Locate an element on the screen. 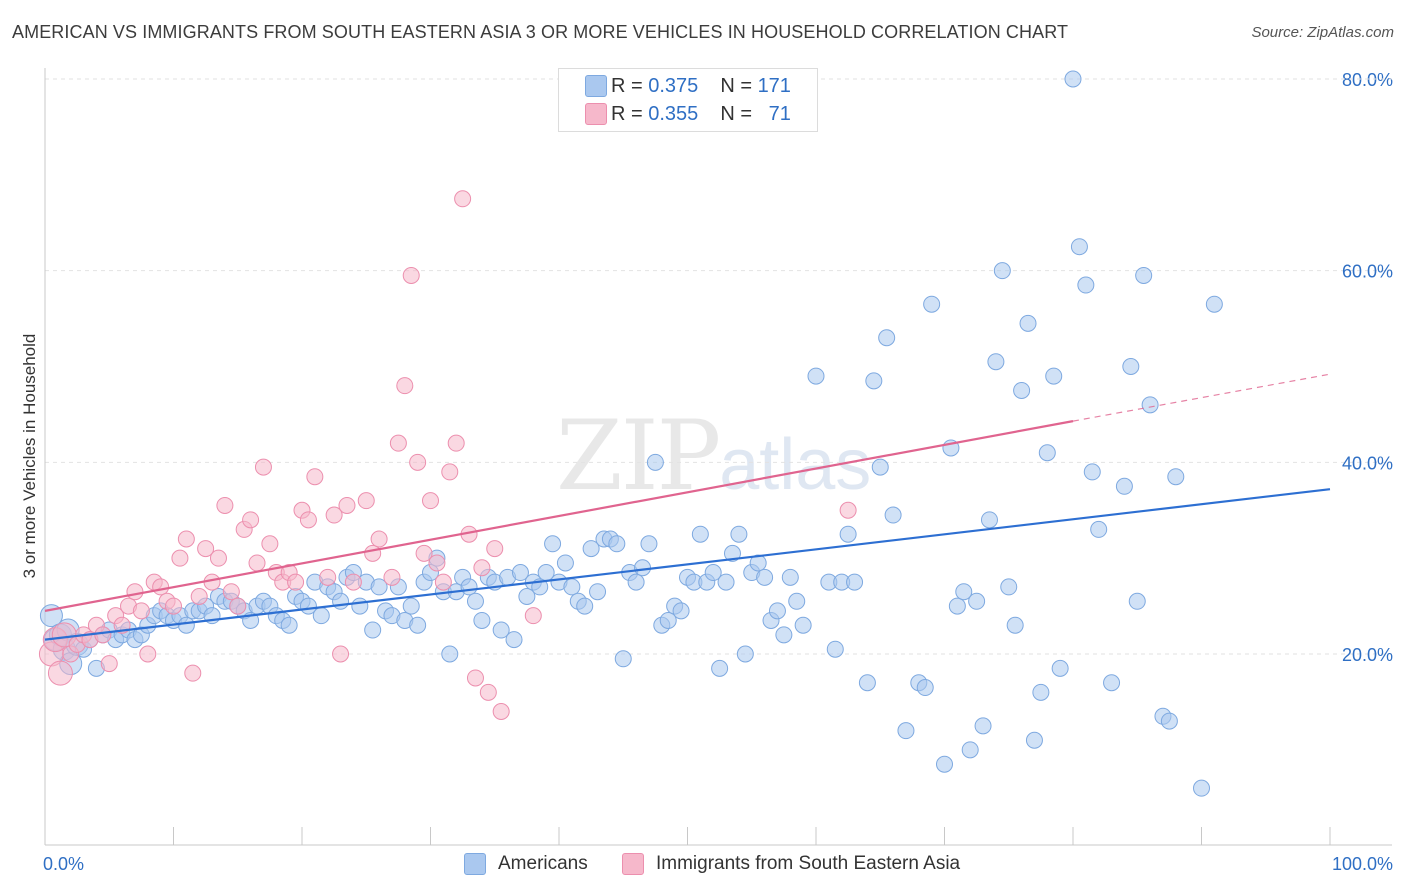 The height and width of the screenshot is (892, 1406). trend-line-extension-immigrants is located at coordinates (1201, 397).